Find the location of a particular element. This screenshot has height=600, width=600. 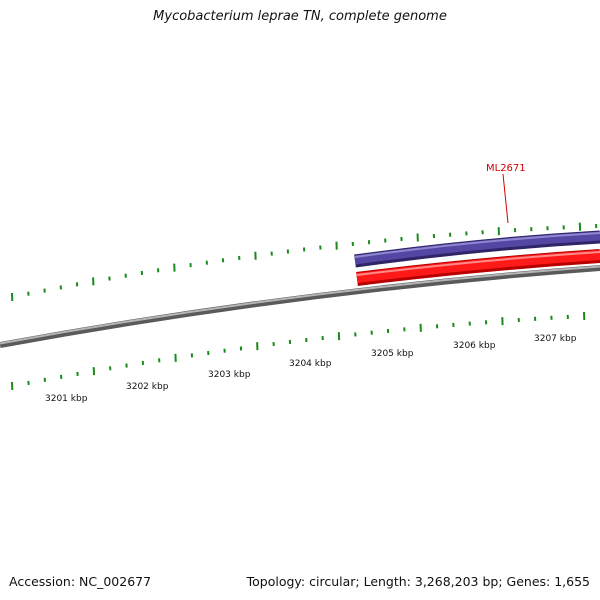

accession-label: Accession: NC_002677 is located at coordinates (80, 581).